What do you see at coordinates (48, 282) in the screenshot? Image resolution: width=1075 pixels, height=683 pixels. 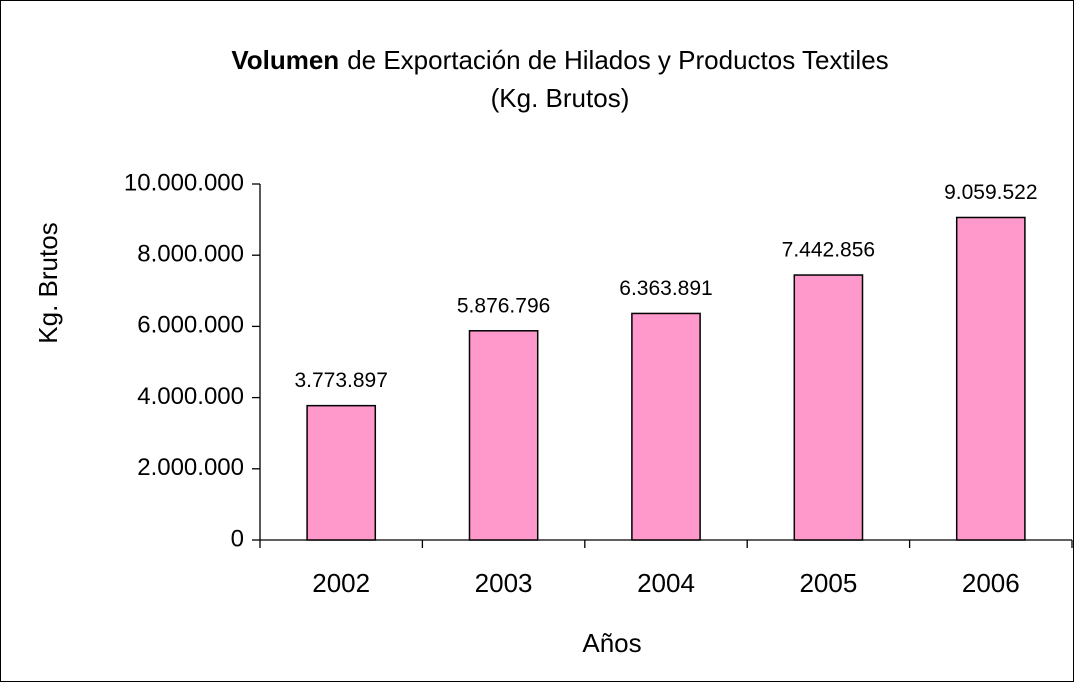 I see `y-axis-label: Kg. Brutos` at bounding box center [48, 282].